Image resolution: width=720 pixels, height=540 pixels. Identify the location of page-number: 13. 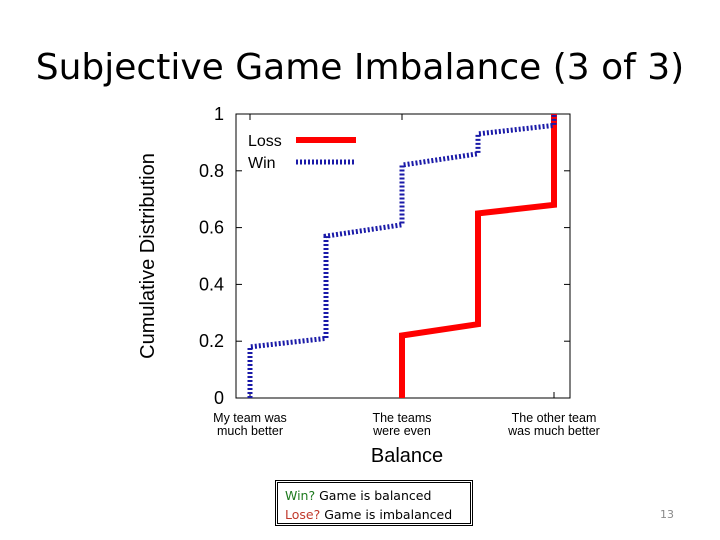
(667, 514).